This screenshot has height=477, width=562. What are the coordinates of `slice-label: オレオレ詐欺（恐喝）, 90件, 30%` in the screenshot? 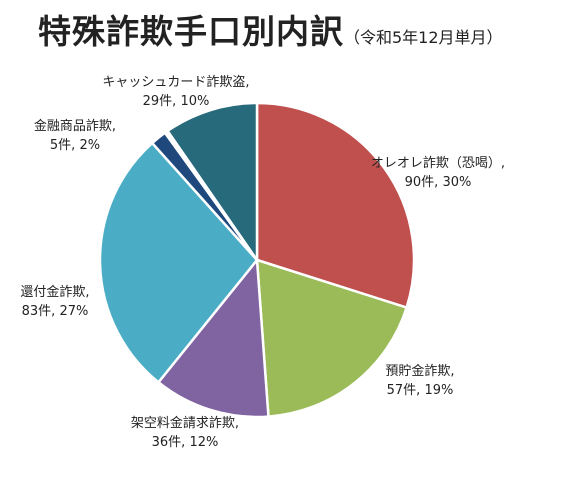 It's located at (438, 172).